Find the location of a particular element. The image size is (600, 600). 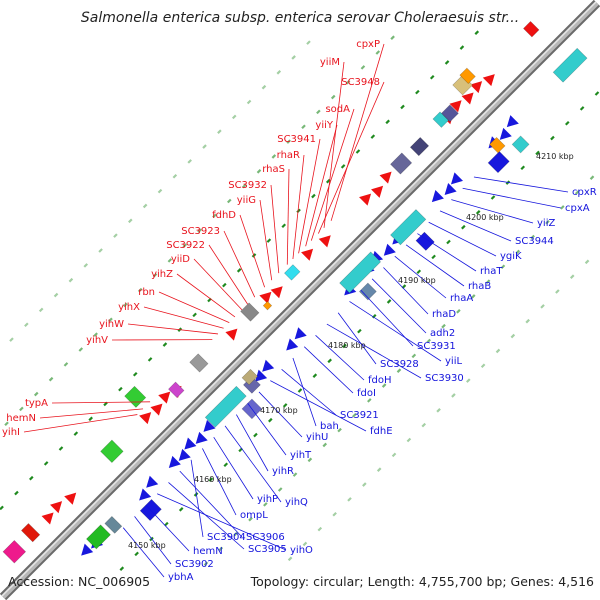

forward-gene-label: sodA is located at coordinates (337, 109).